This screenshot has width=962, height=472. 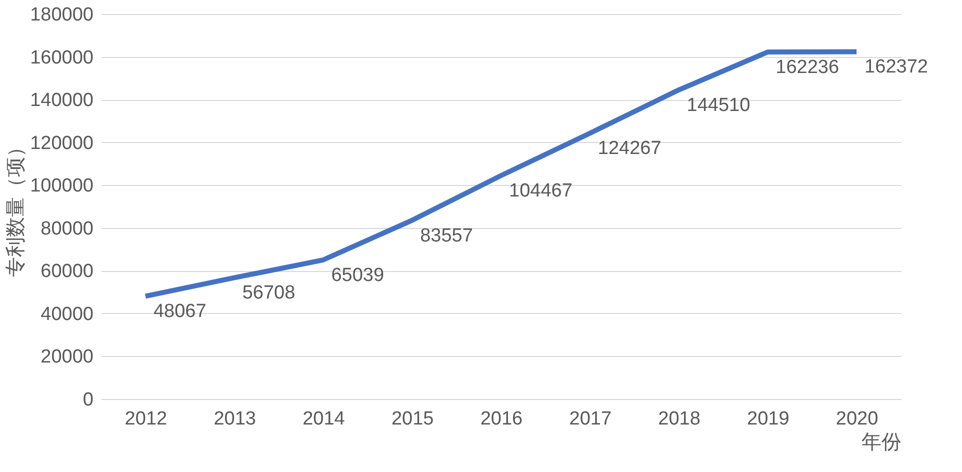 I want to click on y-tick-label: 60000, so click(x=67, y=271).